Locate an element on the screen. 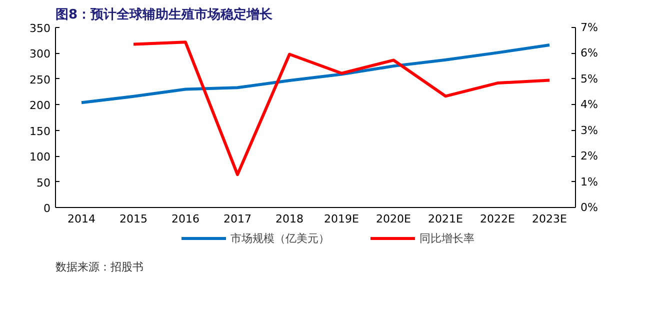  y-tick-label: 150 is located at coordinates (40, 131).